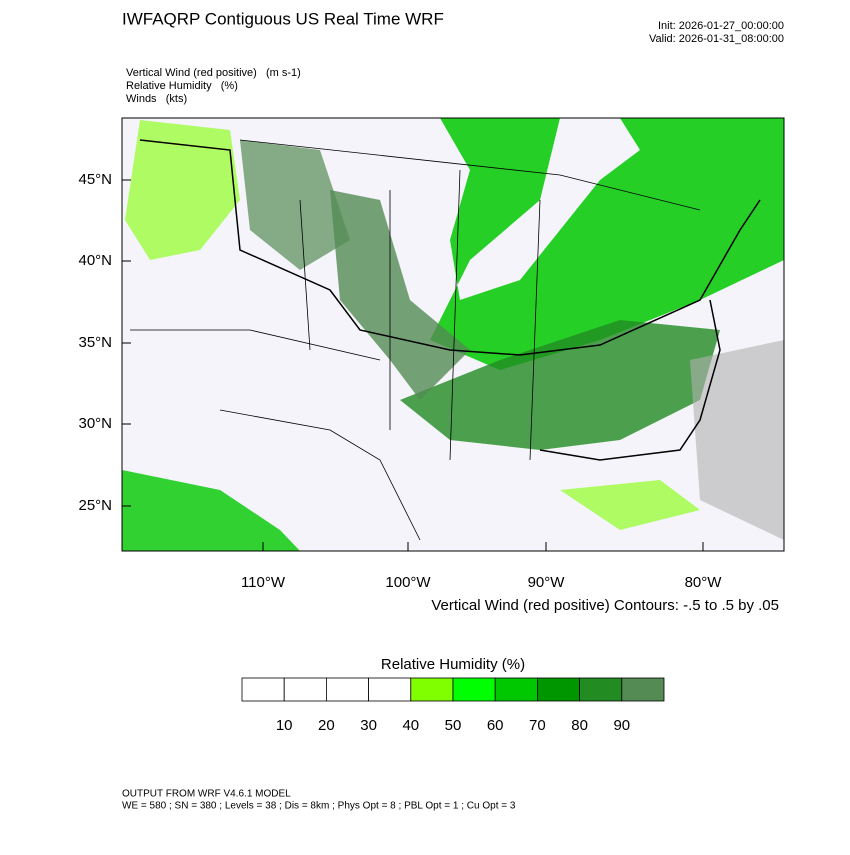 This screenshot has height=855, width=850. I want to click on lon-label: 110°W, so click(263, 582).